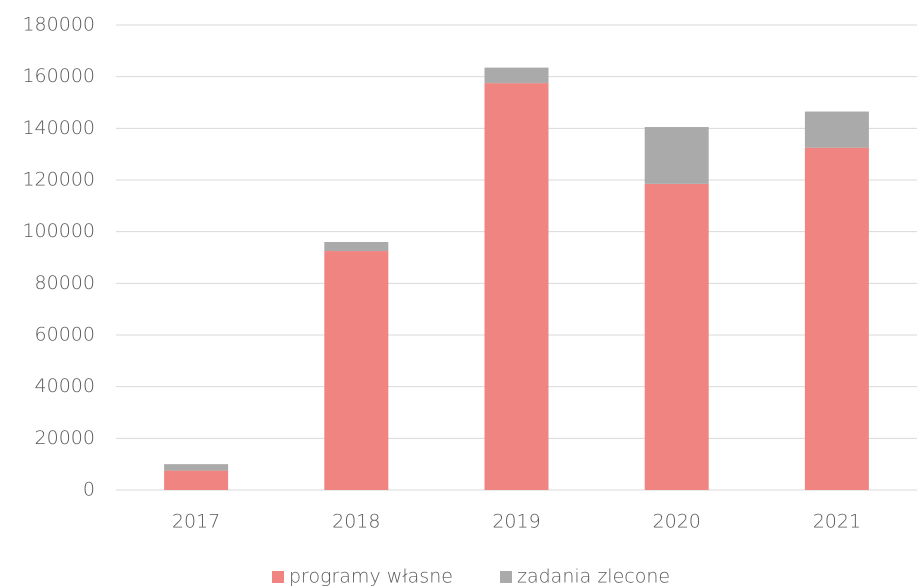 Image resolution: width=917 pixels, height=586 pixels. Describe the element at coordinates (89, 490) in the screenshot. I see `y-tick-label: 0` at that location.